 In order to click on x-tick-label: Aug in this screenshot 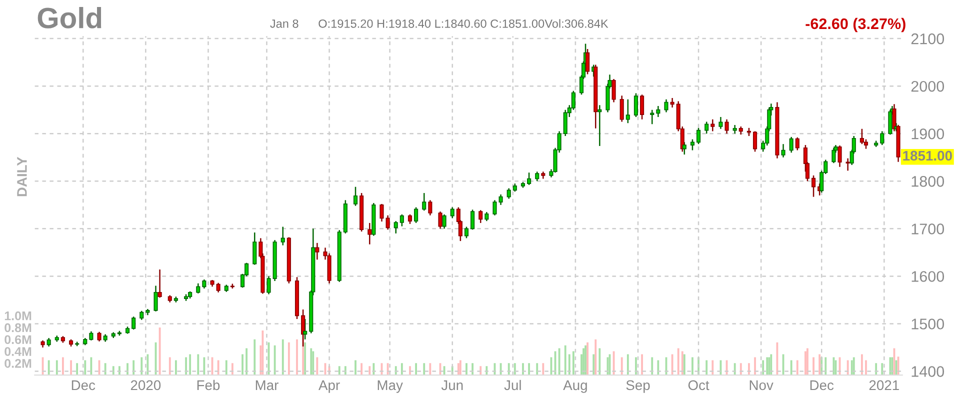, I will do `click(575, 386)`.